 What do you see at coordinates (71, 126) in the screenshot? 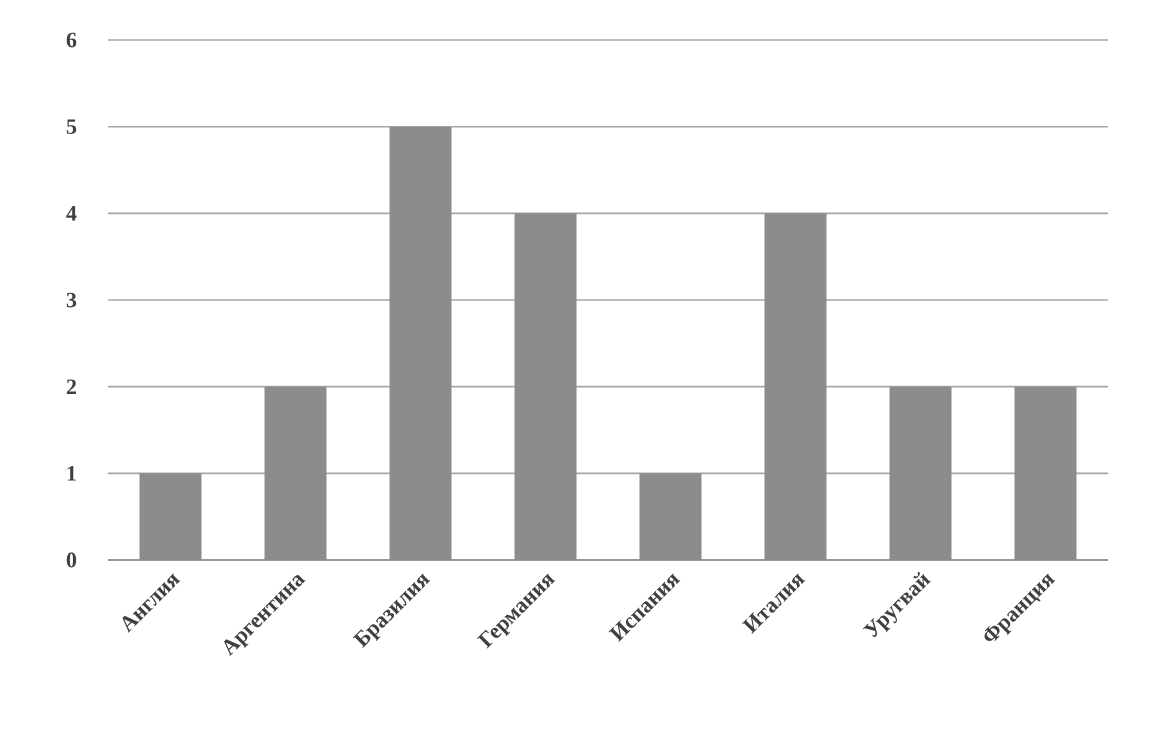
I see `y-tick-label: 5` at bounding box center [71, 126].